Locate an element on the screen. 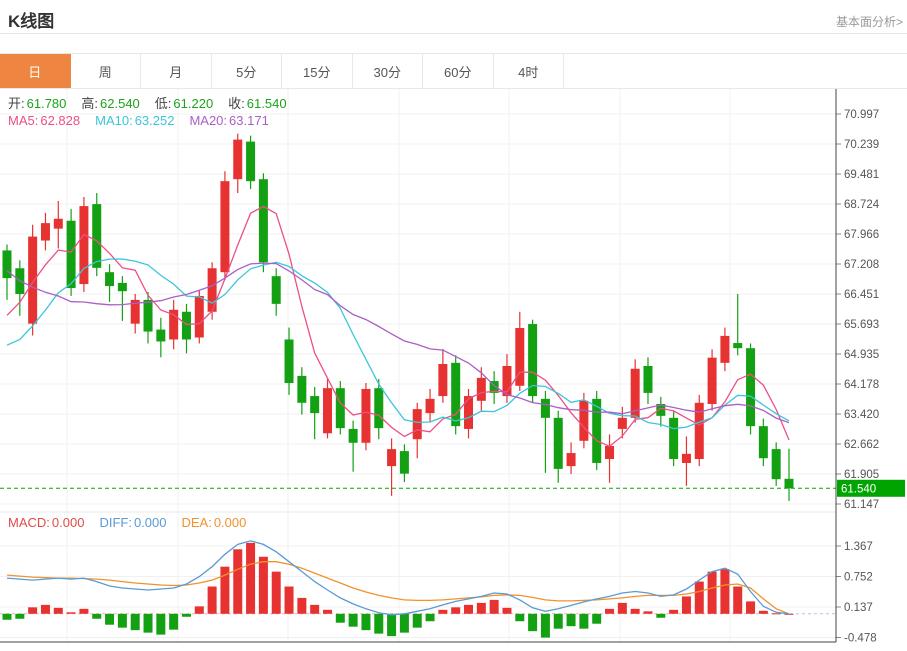 The width and height of the screenshot is (907, 651). svg-text: 0.752 is located at coordinates (858, 578).